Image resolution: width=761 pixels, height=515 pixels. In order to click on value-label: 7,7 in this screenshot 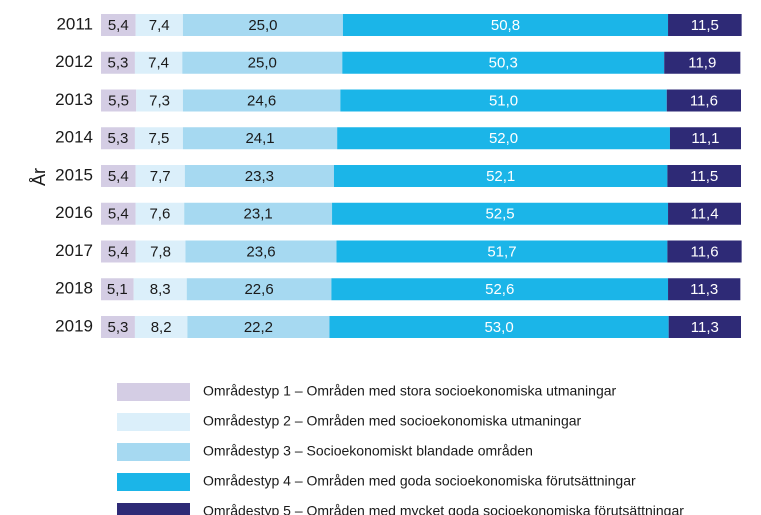, I will do `click(160, 176)`.